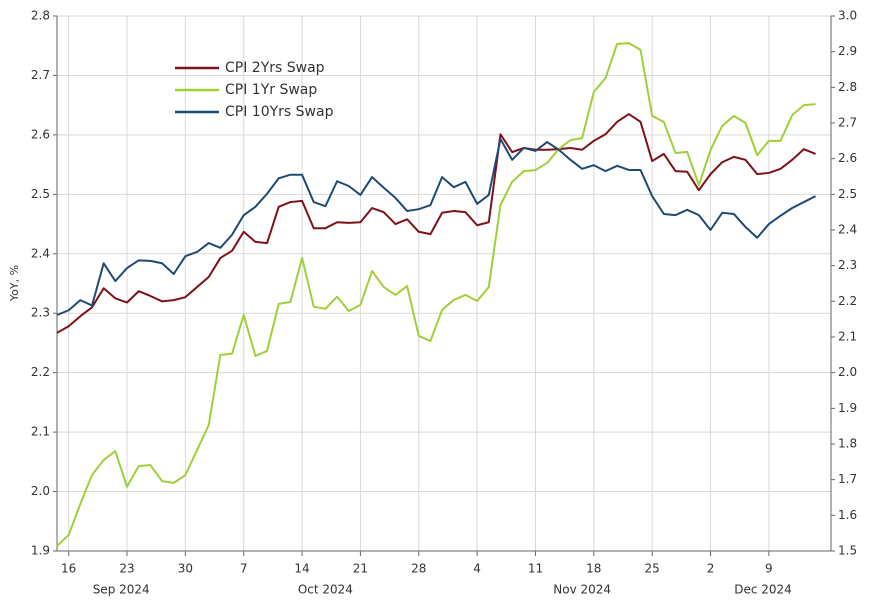 The image size is (869, 601). What do you see at coordinates (325, 590) in the screenshot?
I see `month-label: Oct 2024` at bounding box center [325, 590].